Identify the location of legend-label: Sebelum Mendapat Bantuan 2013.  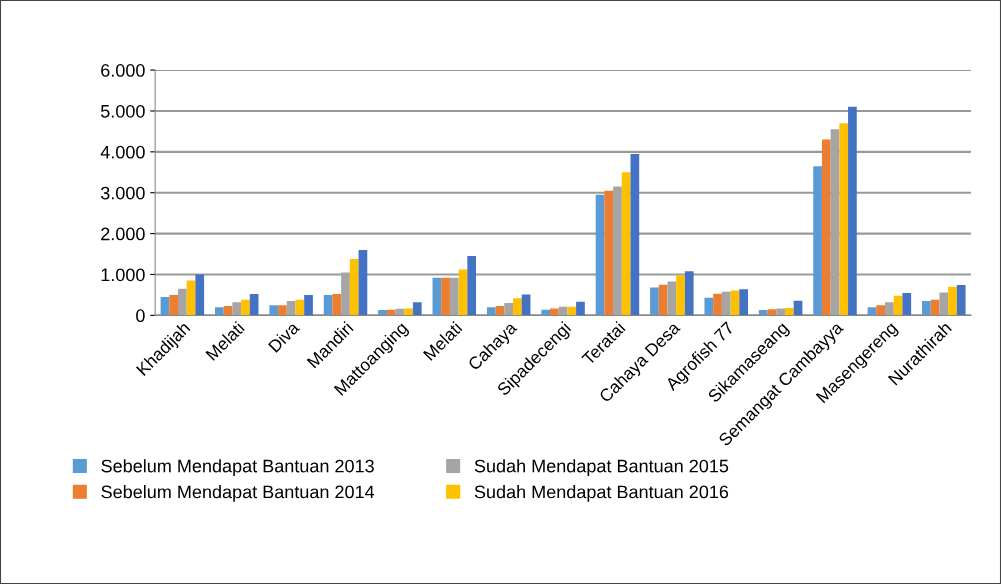
(237, 467).